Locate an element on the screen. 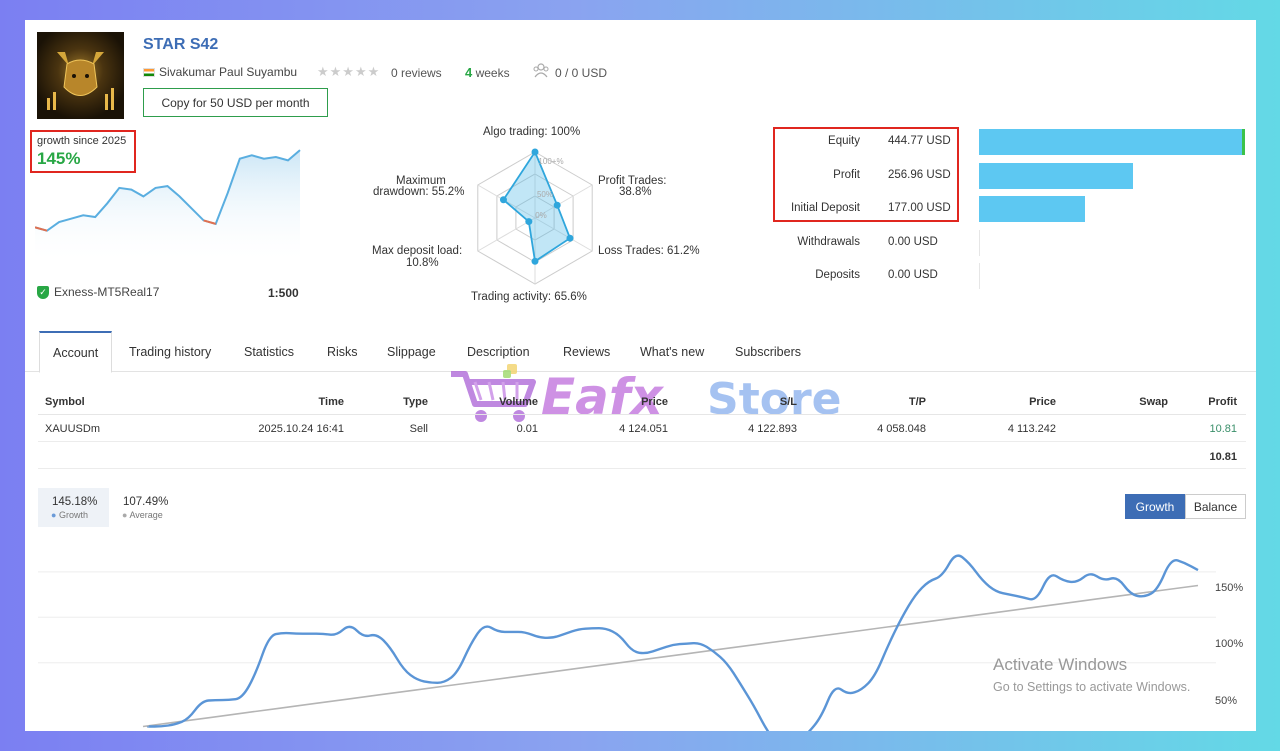  legend-average-name: ● Average is located at coordinates (142, 515).